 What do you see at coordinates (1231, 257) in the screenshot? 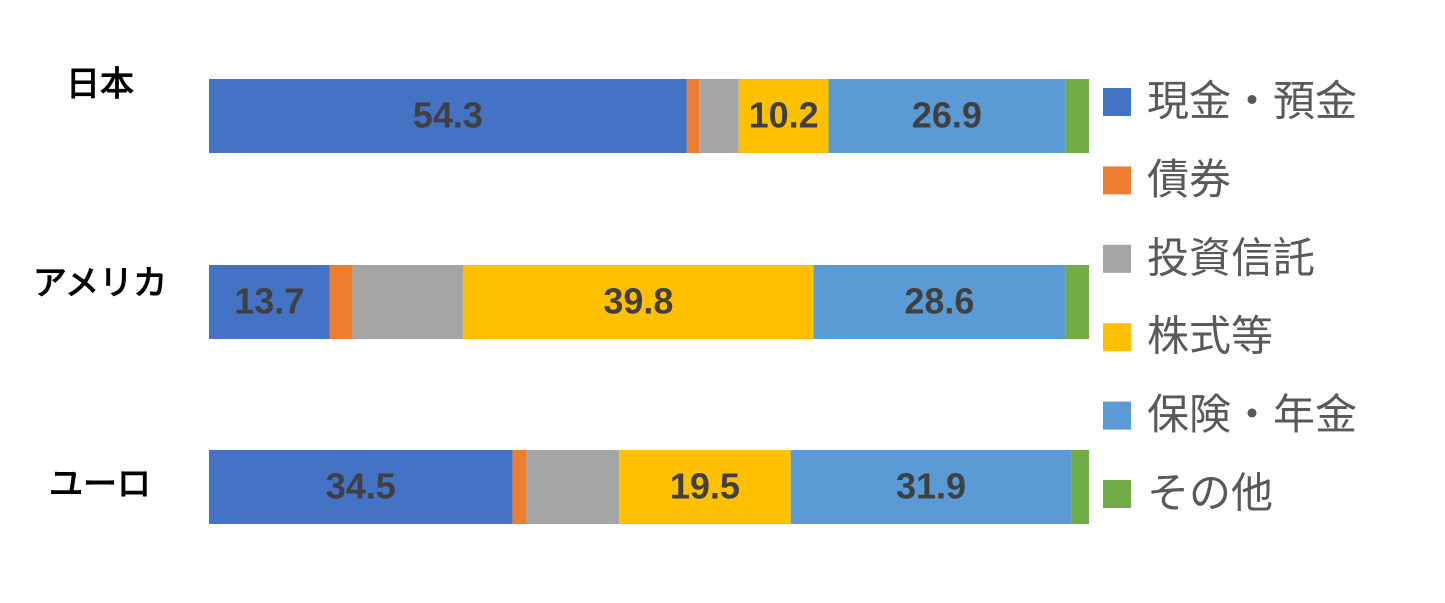
I see `legend-label: 投資信託` at bounding box center [1231, 257].